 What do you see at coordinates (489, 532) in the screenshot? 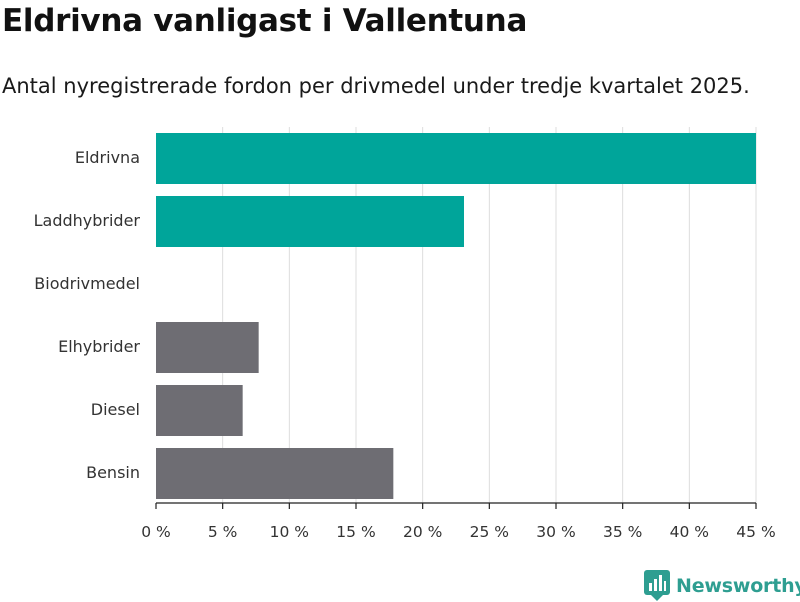
I see `x-tick-label: 25 %` at bounding box center [489, 532].